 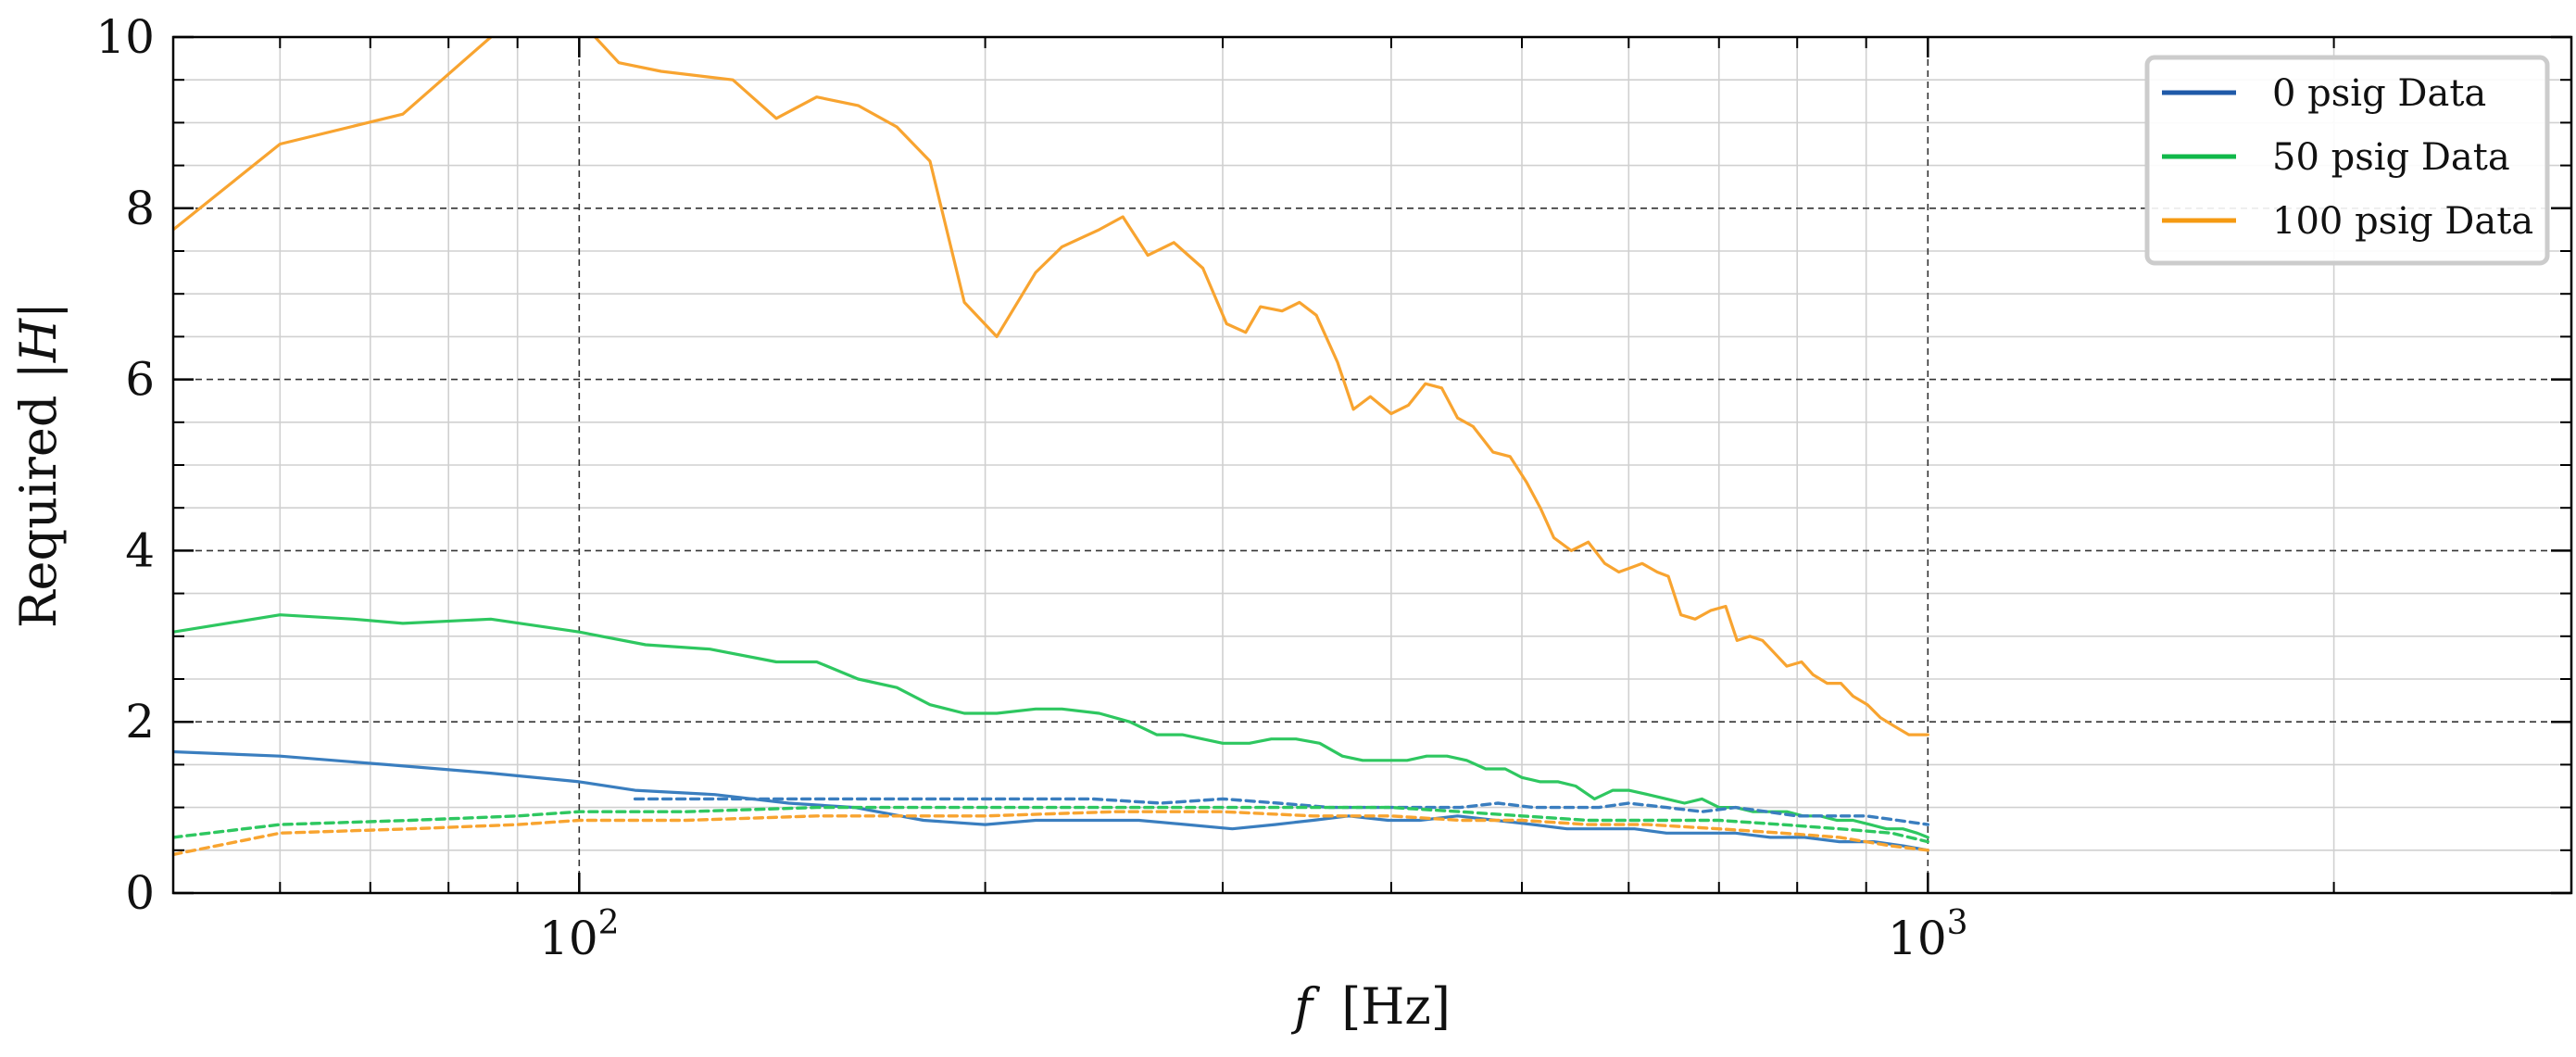 I want to click on x-axis-unit: [Hz], so click(x=1396, y=1006).